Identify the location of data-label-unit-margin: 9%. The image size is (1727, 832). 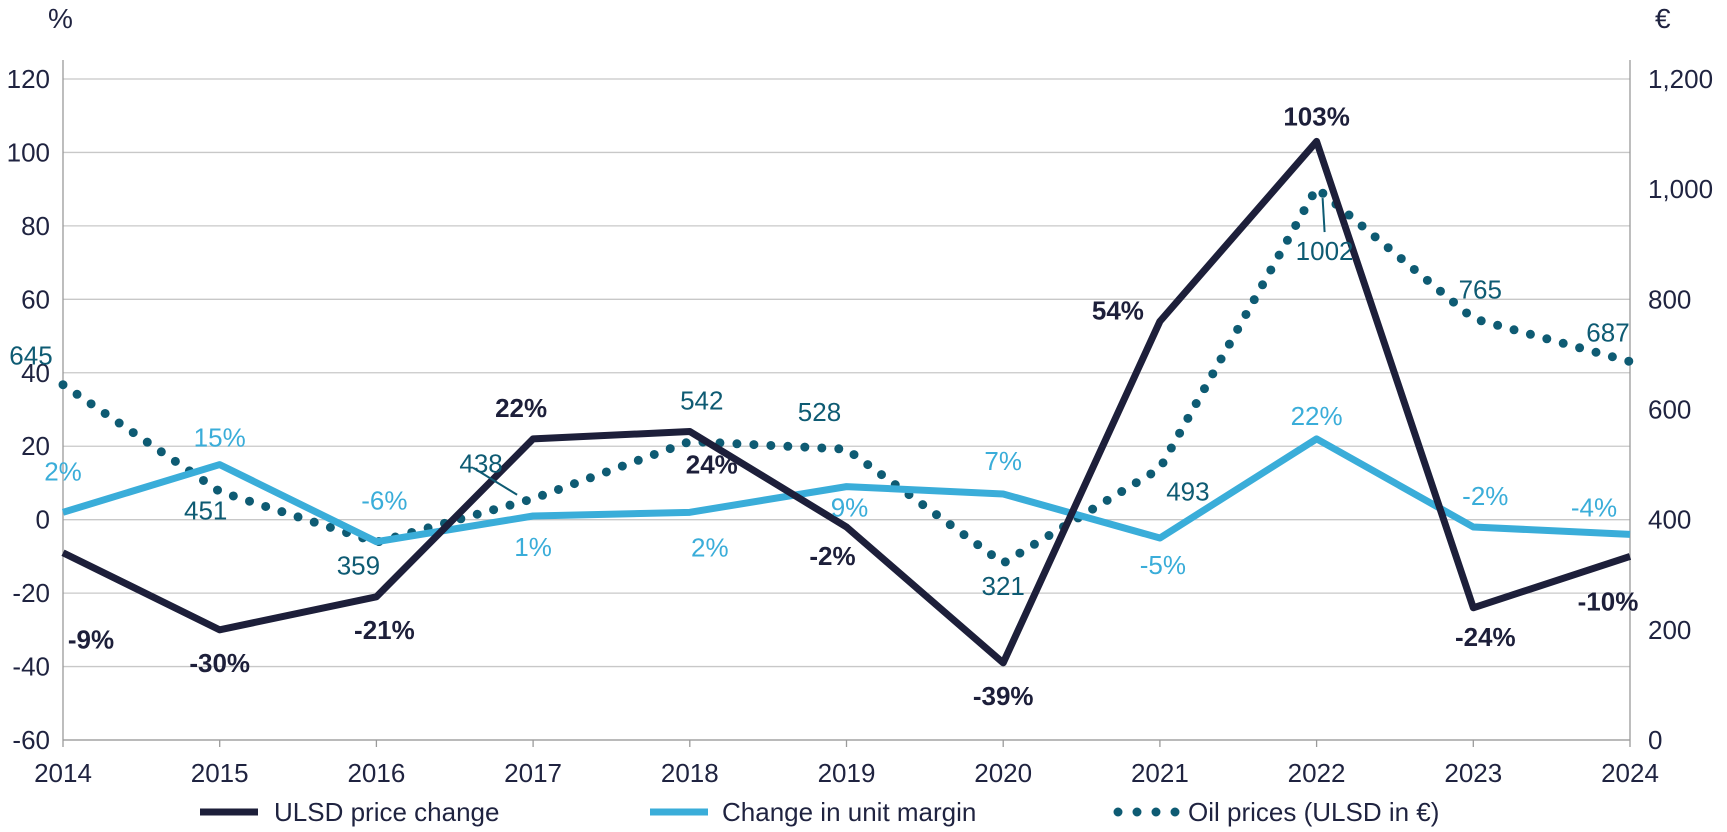
(850, 508).